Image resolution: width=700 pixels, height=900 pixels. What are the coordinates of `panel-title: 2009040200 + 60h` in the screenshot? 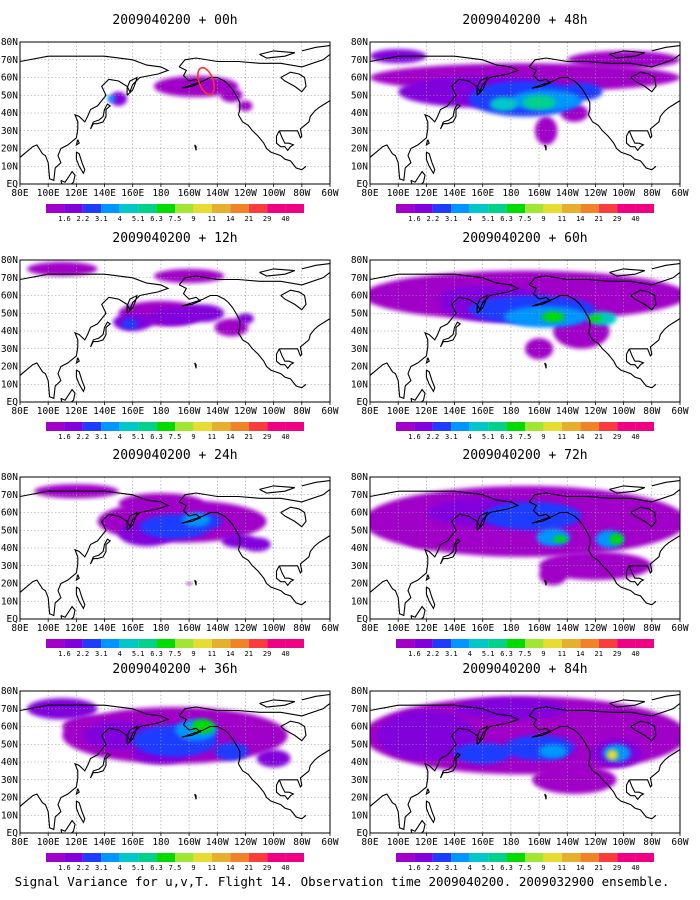 It's located at (524, 238).